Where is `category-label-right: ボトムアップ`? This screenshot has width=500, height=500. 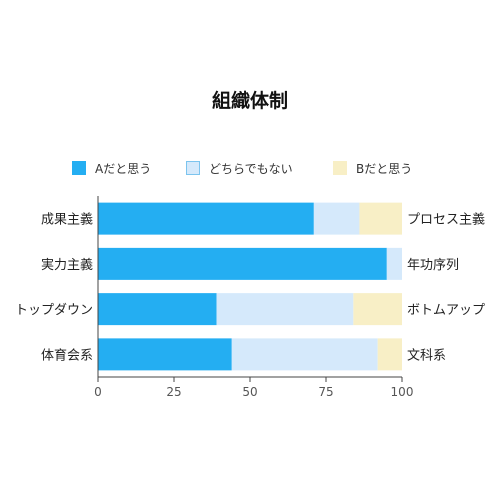 category-label-right: ボトムアップ is located at coordinates (446, 310).